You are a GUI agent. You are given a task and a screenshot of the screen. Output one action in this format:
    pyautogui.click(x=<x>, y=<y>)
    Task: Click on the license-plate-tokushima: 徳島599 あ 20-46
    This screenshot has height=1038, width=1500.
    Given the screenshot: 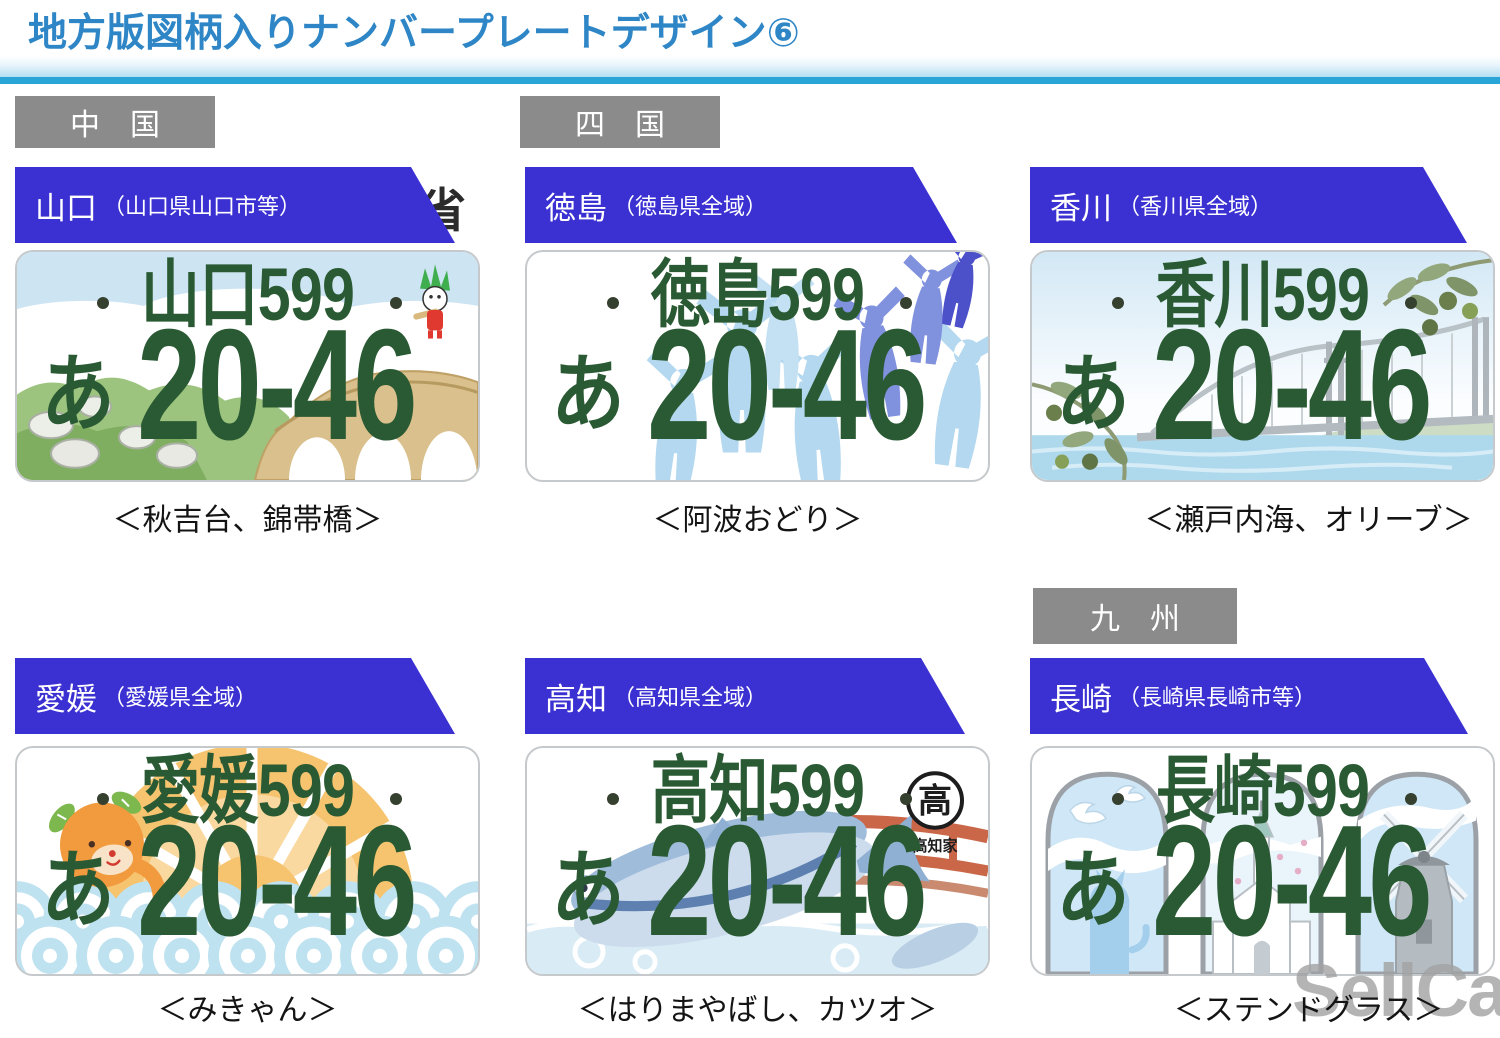 What is the action you would take?
    pyautogui.click(x=757, y=366)
    